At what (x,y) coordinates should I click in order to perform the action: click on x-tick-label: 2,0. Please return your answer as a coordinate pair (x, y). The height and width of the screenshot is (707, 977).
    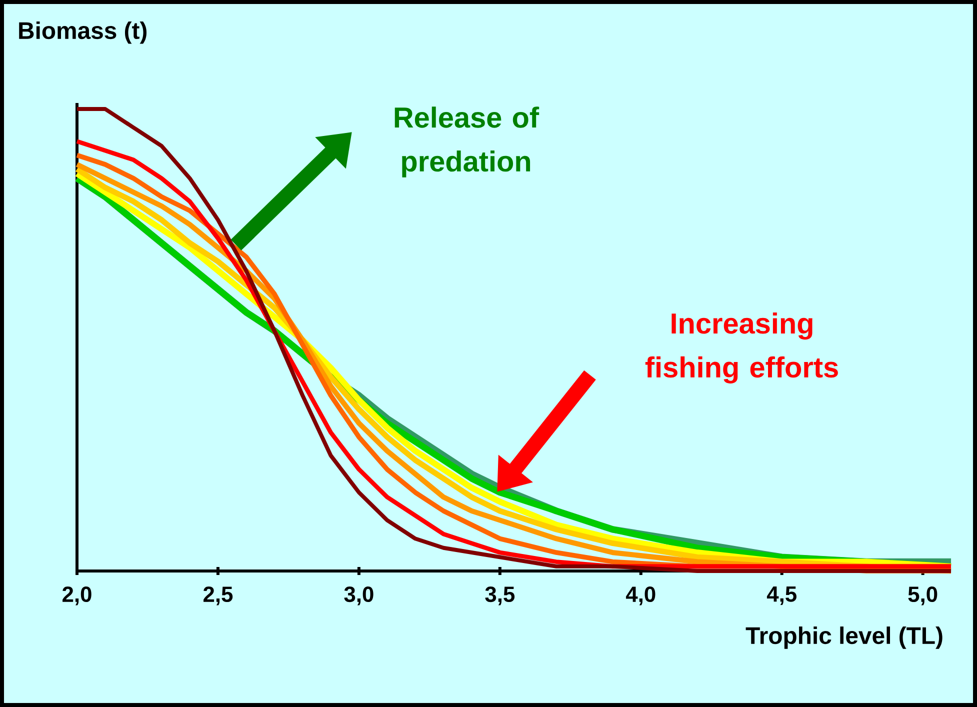
    Looking at the image, I should click on (77, 596).